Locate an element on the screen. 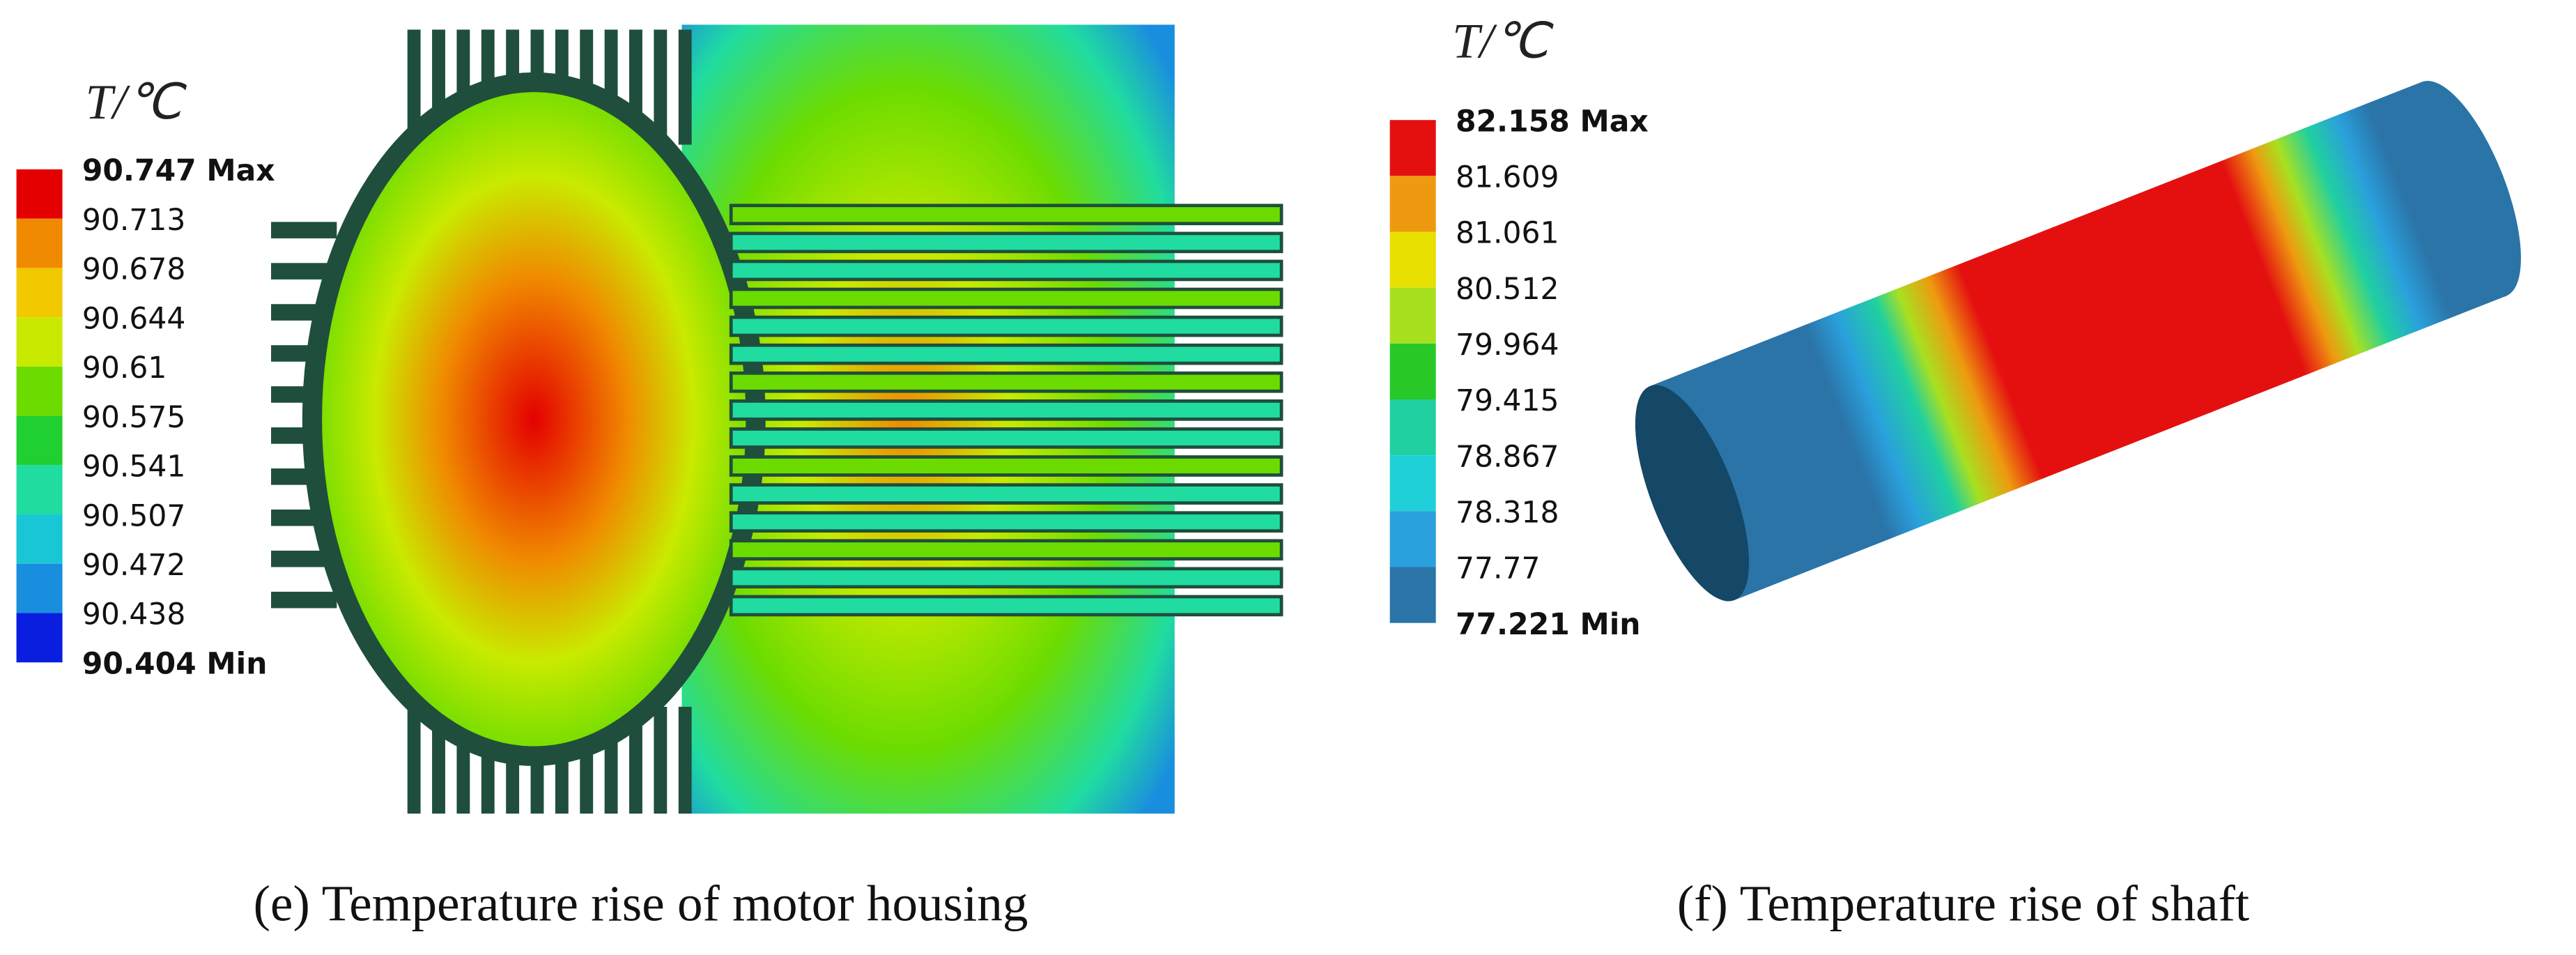 This screenshot has width=2576, height=955. legend-label: 90.438 is located at coordinates (134, 615).